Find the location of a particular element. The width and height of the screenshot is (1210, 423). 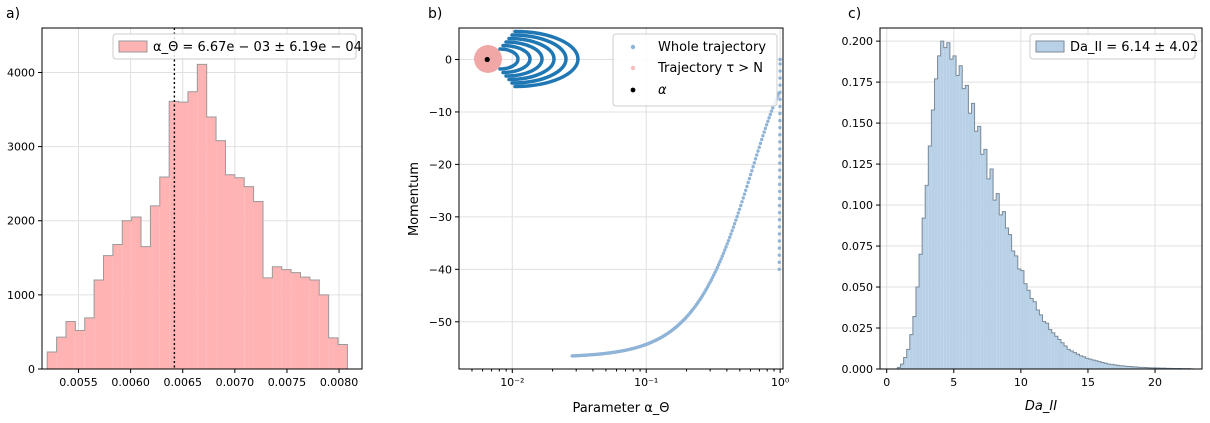

panel-c-legend: Da_II = 6.14 ± 4.02 is located at coordinates (1113, 46).